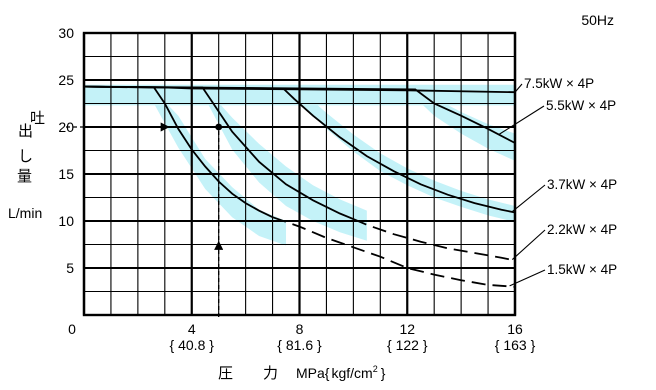 The height and width of the screenshot is (390, 656). What do you see at coordinates (66, 80) in the screenshot?
I see `y-tick-25: 25` at bounding box center [66, 80].